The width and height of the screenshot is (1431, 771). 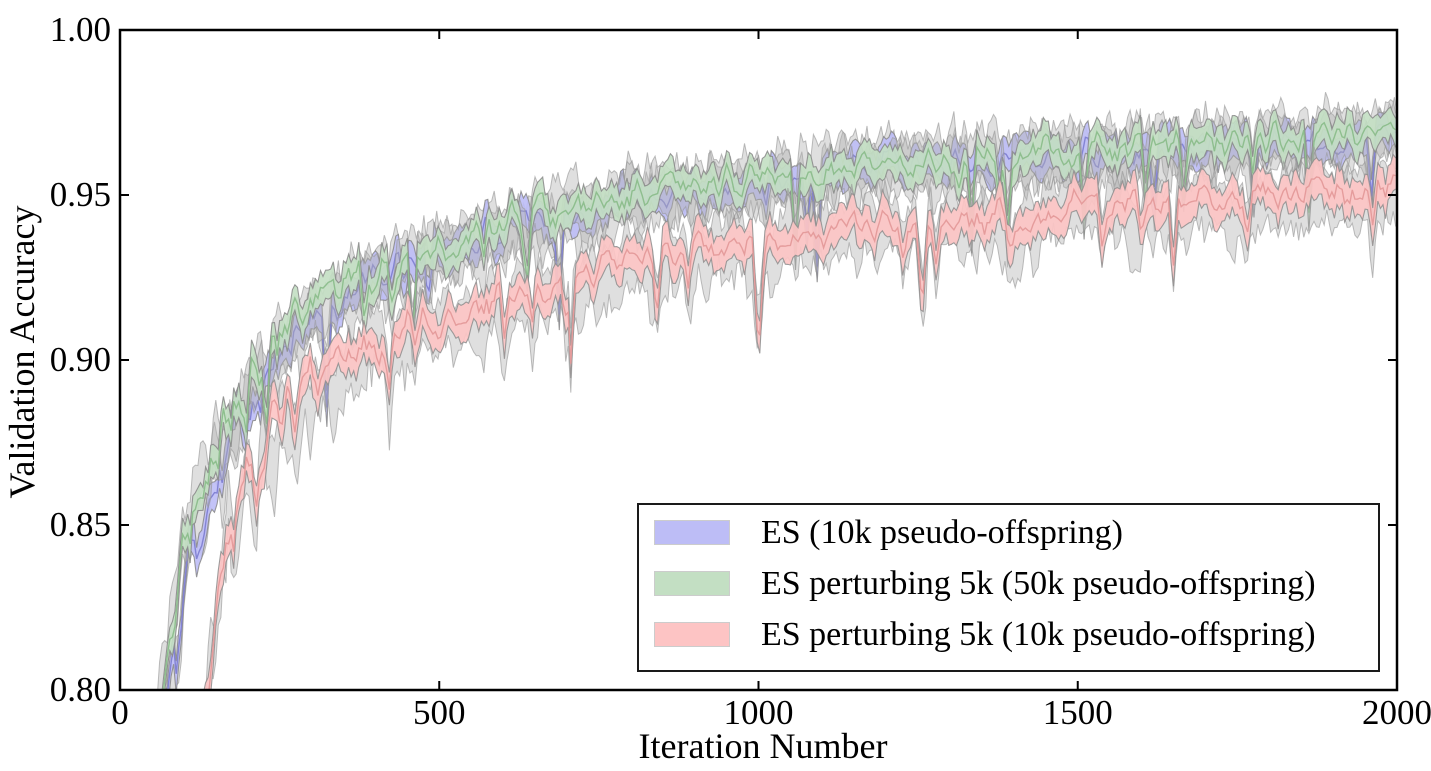 What do you see at coordinates (80, 689) in the screenshot?
I see `y-tick-label-0.80: 0.80` at bounding box center [80, 689].